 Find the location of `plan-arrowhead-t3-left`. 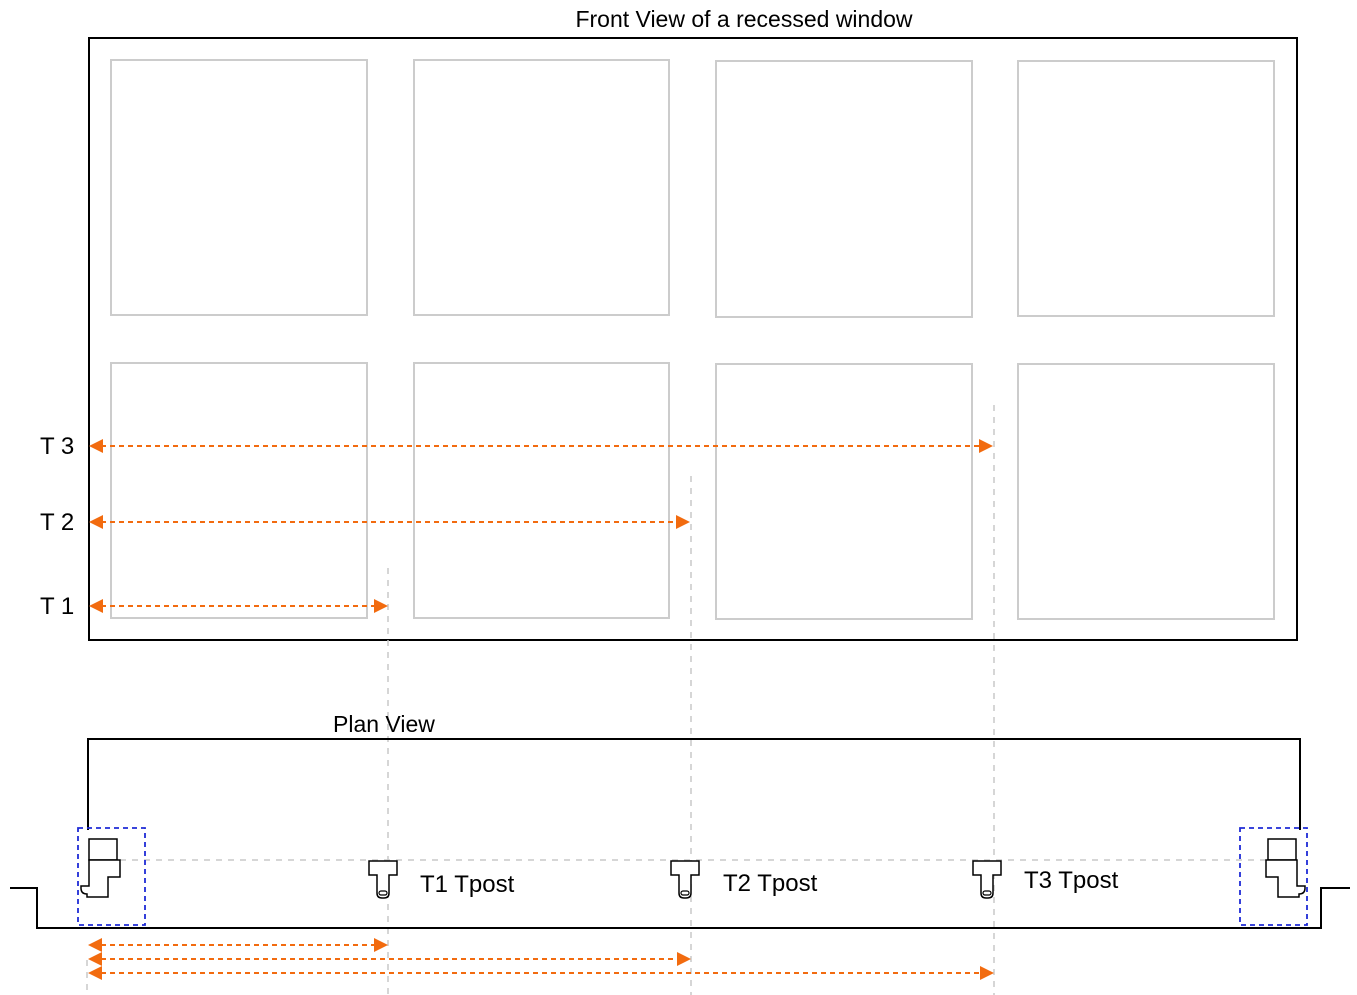

plan-arrowhead-t3-left is located at coordinates (95, 973).